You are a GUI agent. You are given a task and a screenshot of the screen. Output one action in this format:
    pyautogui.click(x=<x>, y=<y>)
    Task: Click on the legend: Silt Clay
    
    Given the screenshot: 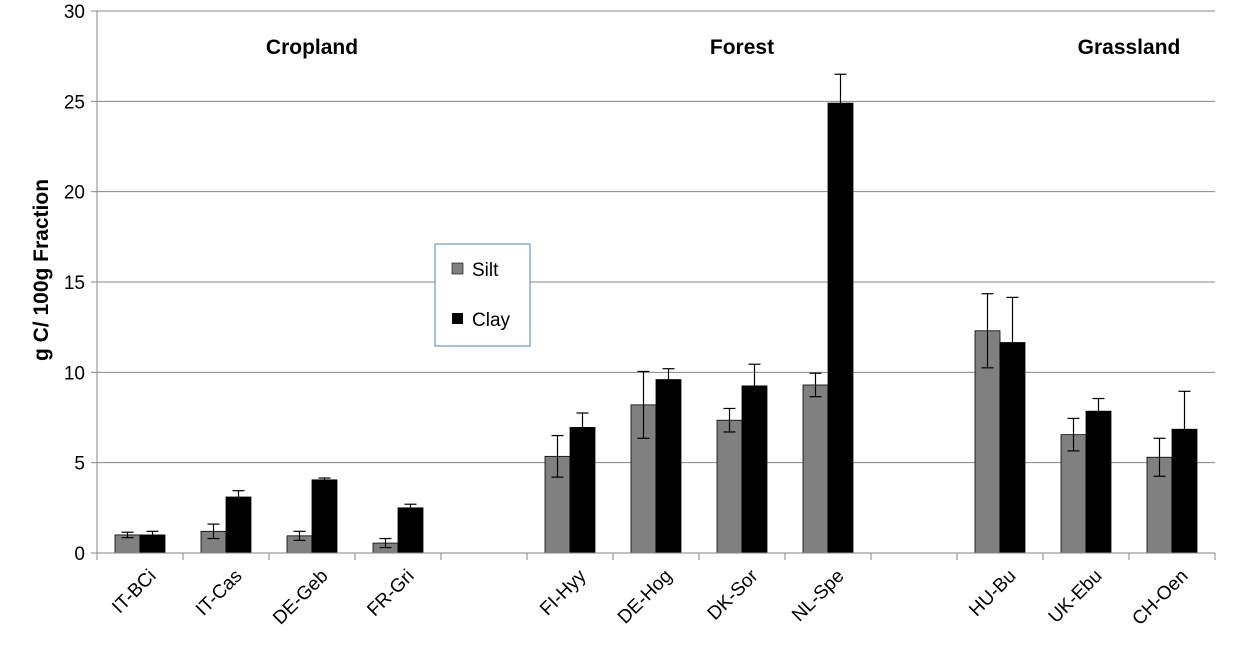 What is the action you would take?
    pyautogui.click(x=482, y=295)
    